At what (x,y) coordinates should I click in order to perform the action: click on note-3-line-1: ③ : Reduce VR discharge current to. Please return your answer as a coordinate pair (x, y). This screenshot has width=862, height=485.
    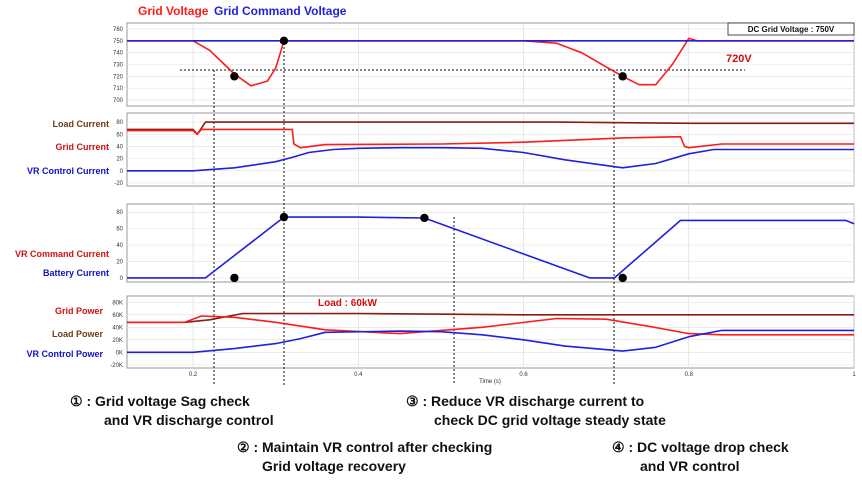
    Looking at the image, I should click on (525, 401).